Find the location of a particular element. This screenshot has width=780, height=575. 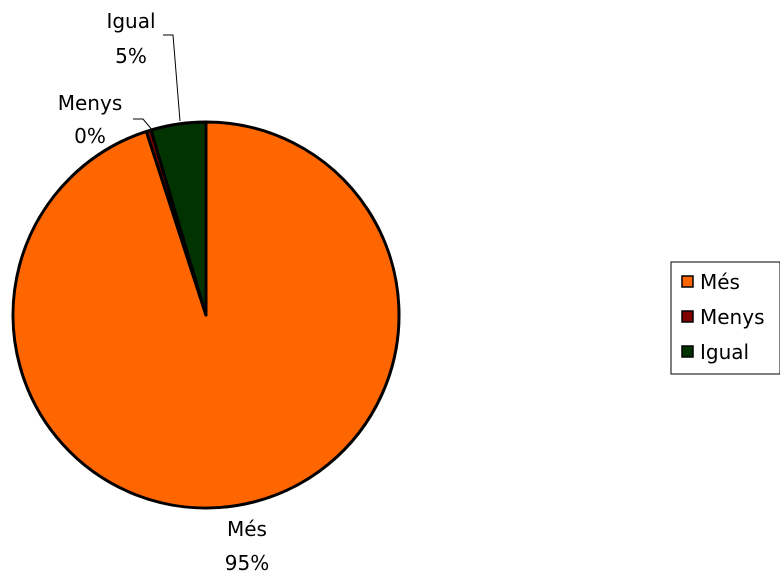

legend-swatch-menys is located at coordinates (687, 316).